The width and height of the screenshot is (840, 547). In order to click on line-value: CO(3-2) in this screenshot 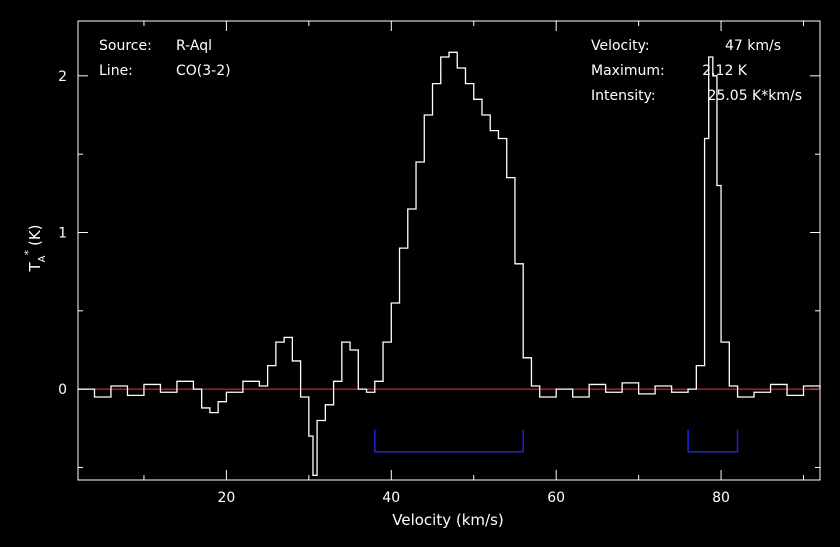, I will do `click(203, 71)`.